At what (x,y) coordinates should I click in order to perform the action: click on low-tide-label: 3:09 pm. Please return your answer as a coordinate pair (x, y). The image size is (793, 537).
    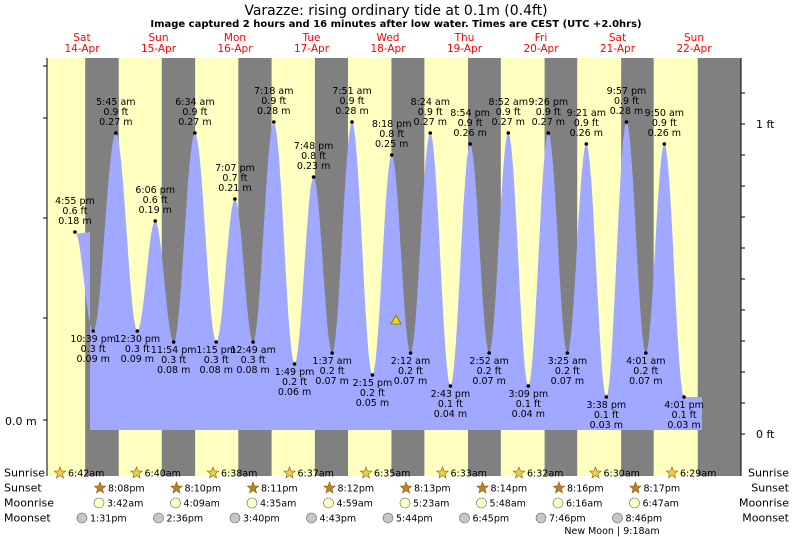
    Looking at the image, I should click on (528, 394).